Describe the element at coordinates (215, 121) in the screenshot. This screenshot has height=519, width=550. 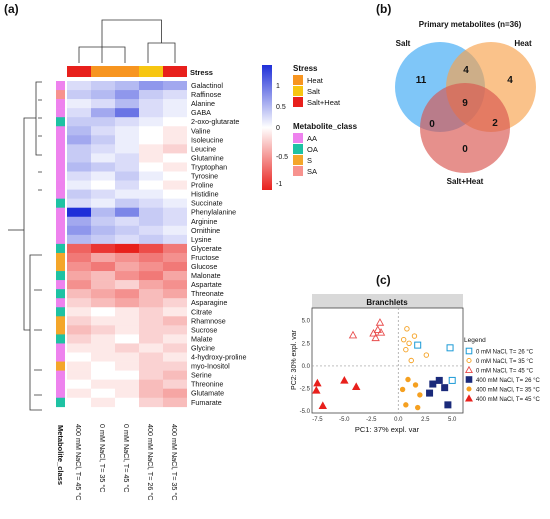
I see `row-label: 2-oxo-glutarate` at that location.